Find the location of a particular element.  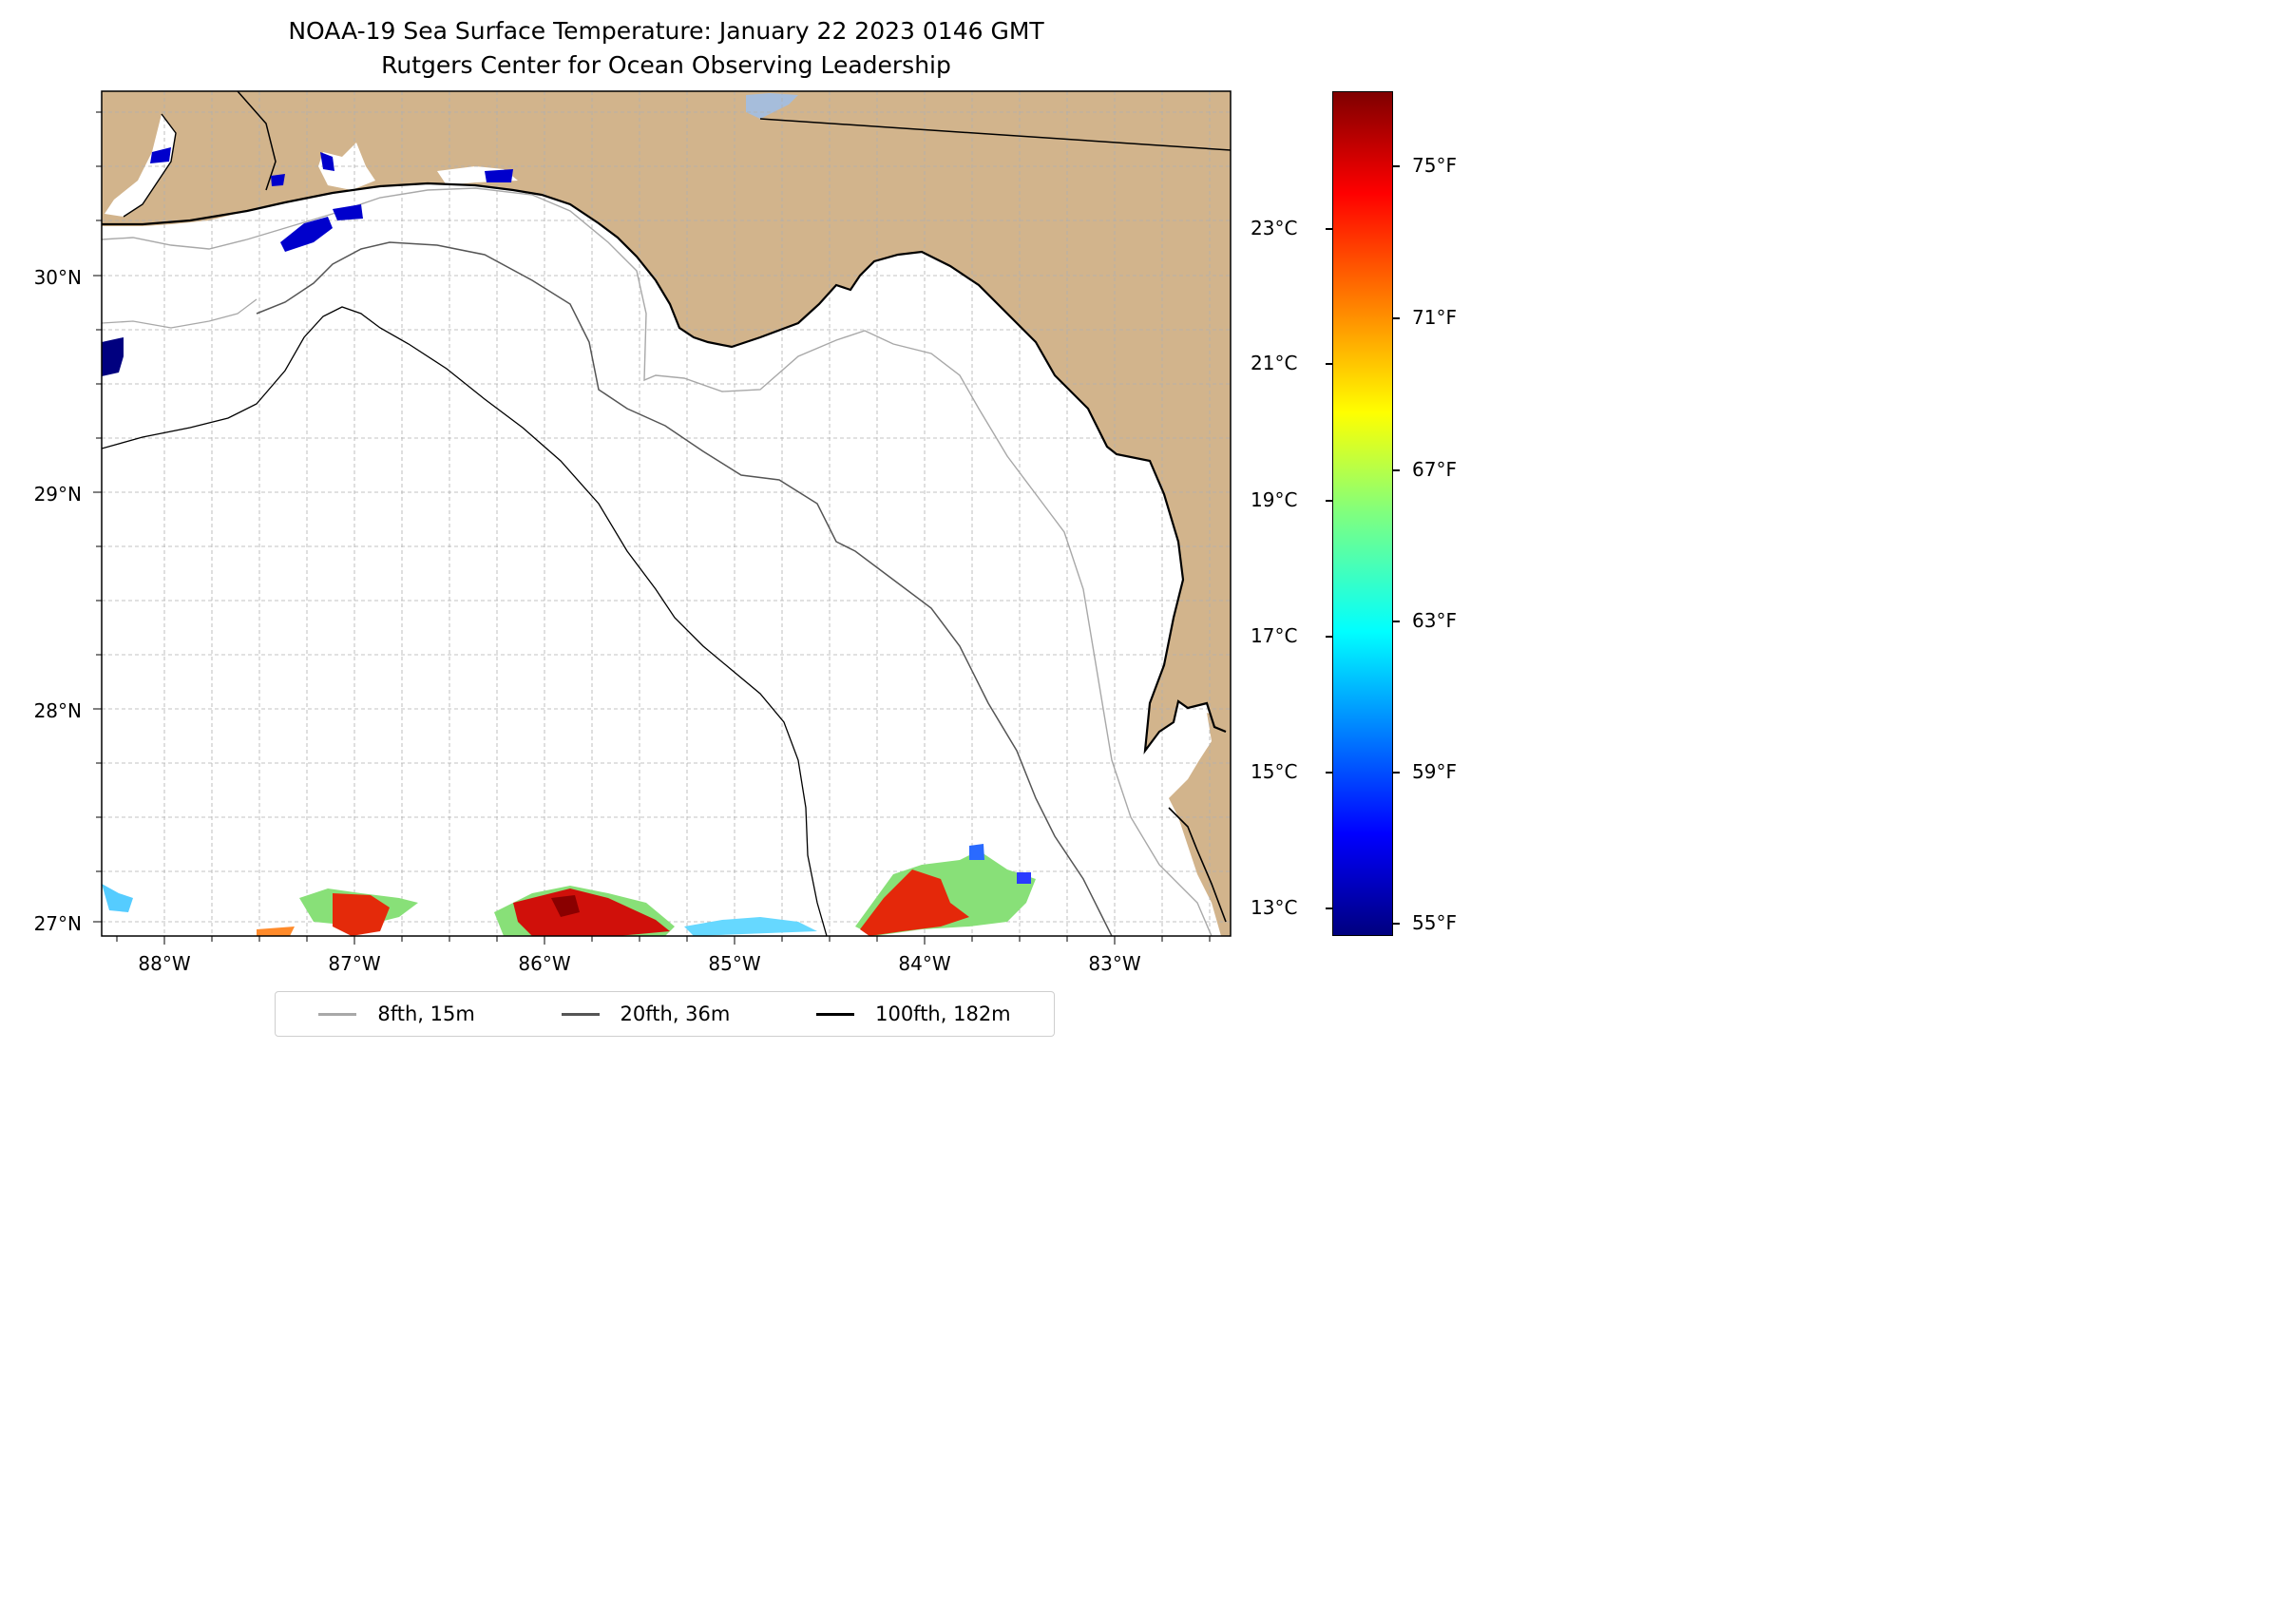

lon-tick-83: 83°W is located at coordinates (1114, 963).